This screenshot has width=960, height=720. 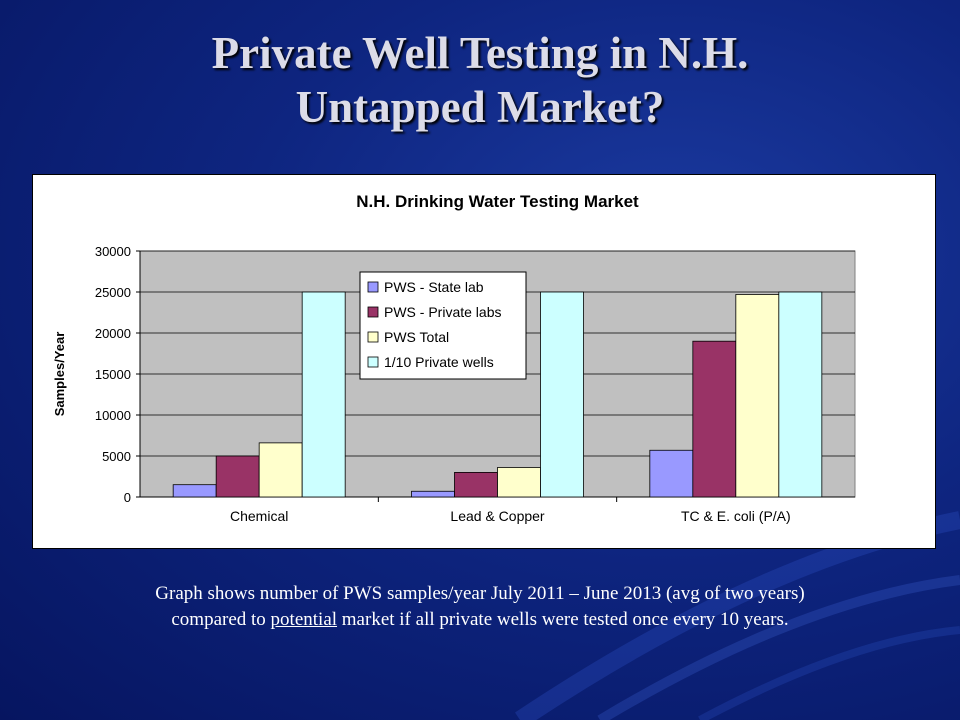 I want to click on x-tick-label: Chemical, so click(x=259, y=516).